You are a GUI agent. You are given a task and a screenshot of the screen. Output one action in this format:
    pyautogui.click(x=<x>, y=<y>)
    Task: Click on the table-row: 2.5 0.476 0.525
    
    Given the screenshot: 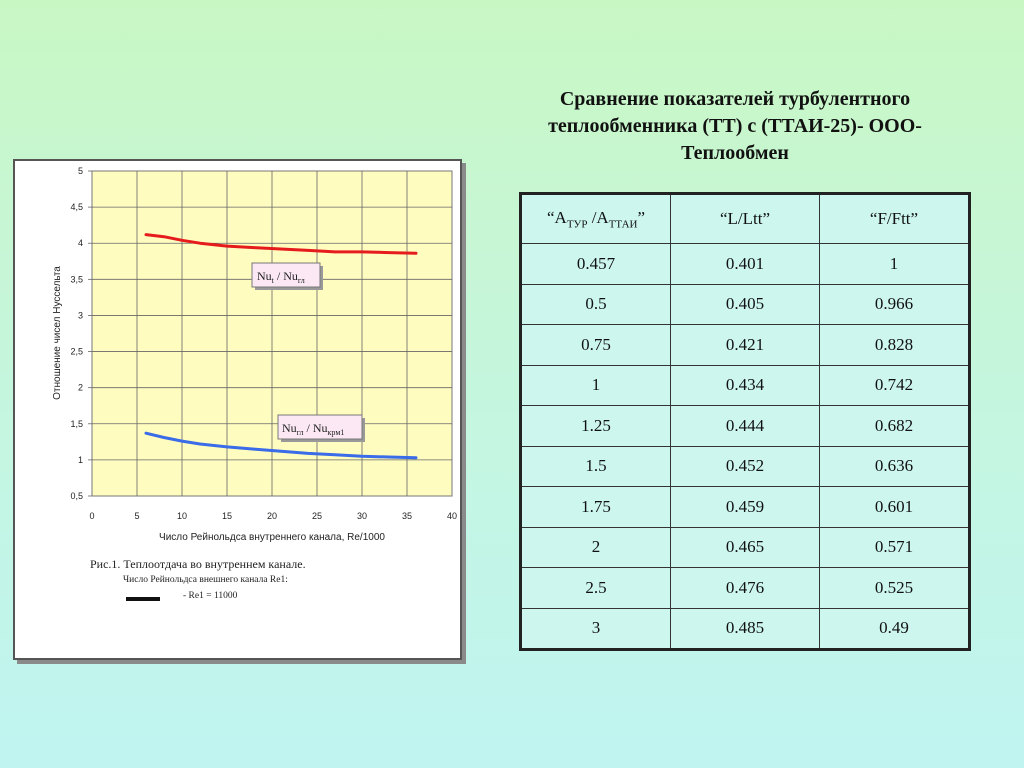 What is the action you would take?
    pyautogui.click(x=745, y=588)
    